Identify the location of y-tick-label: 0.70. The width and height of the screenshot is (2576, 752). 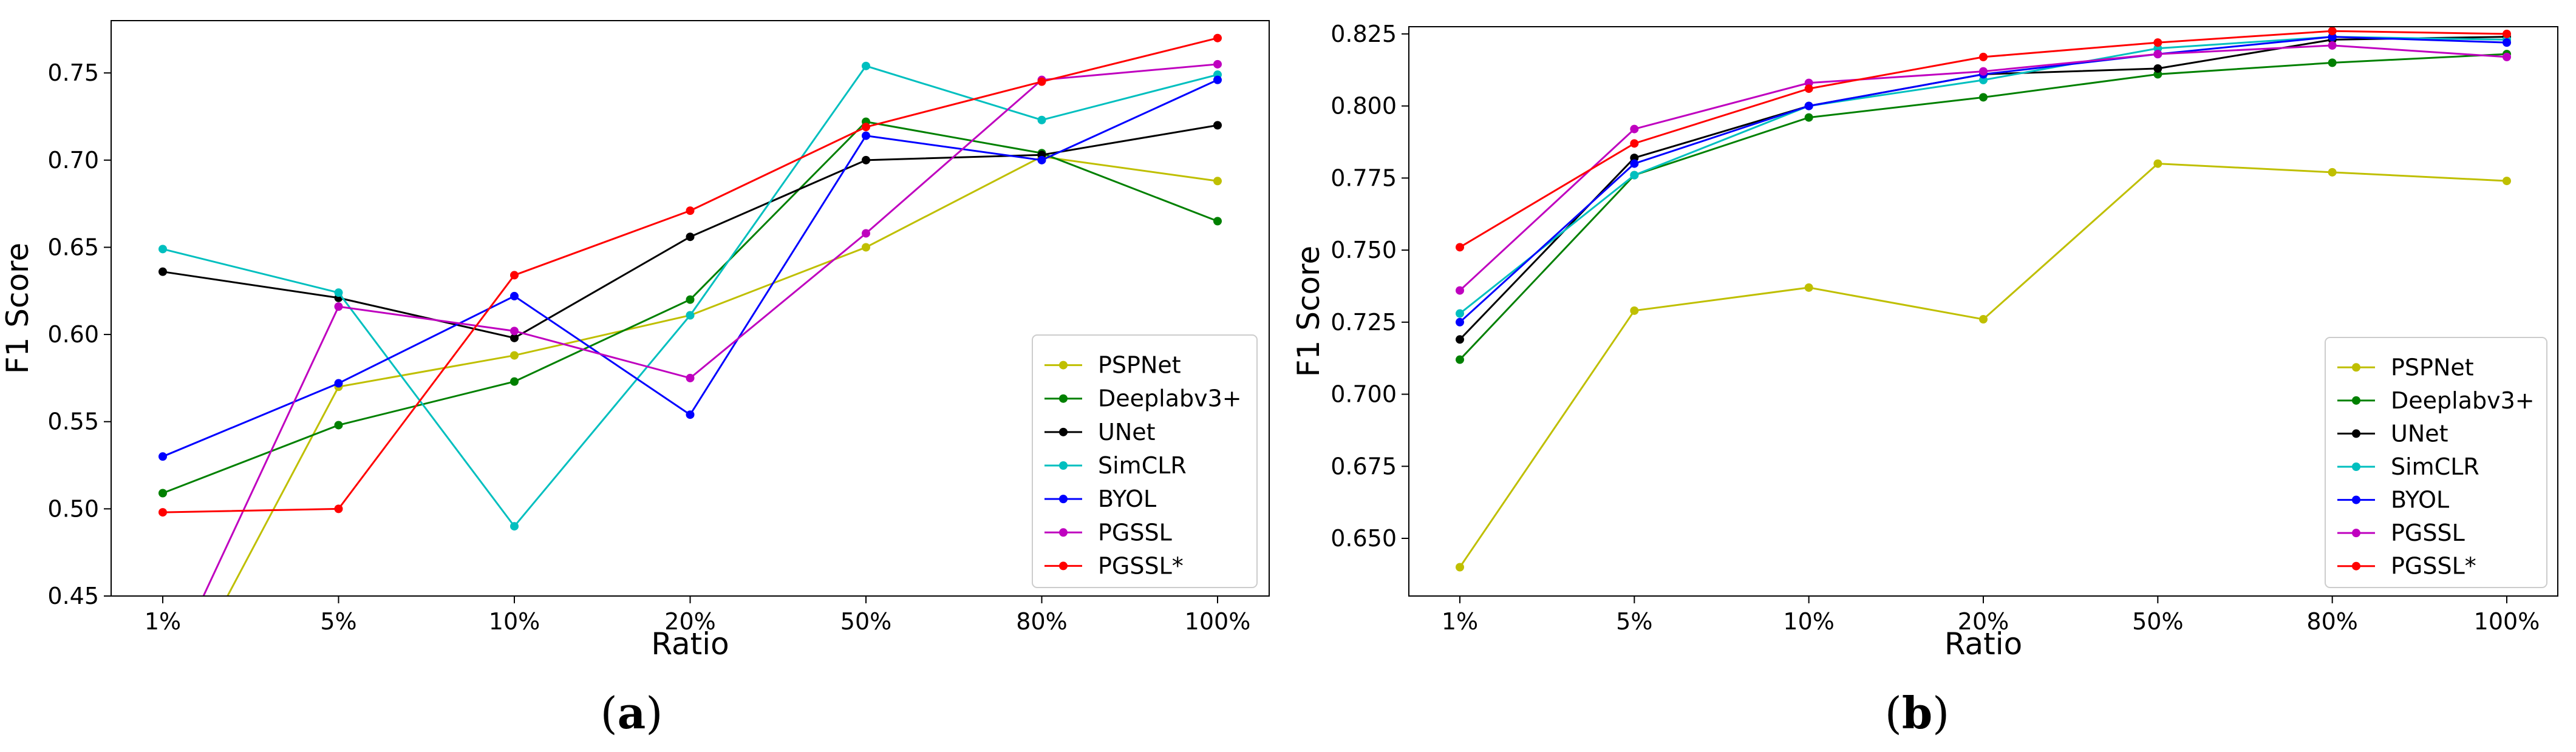
(73, 160).